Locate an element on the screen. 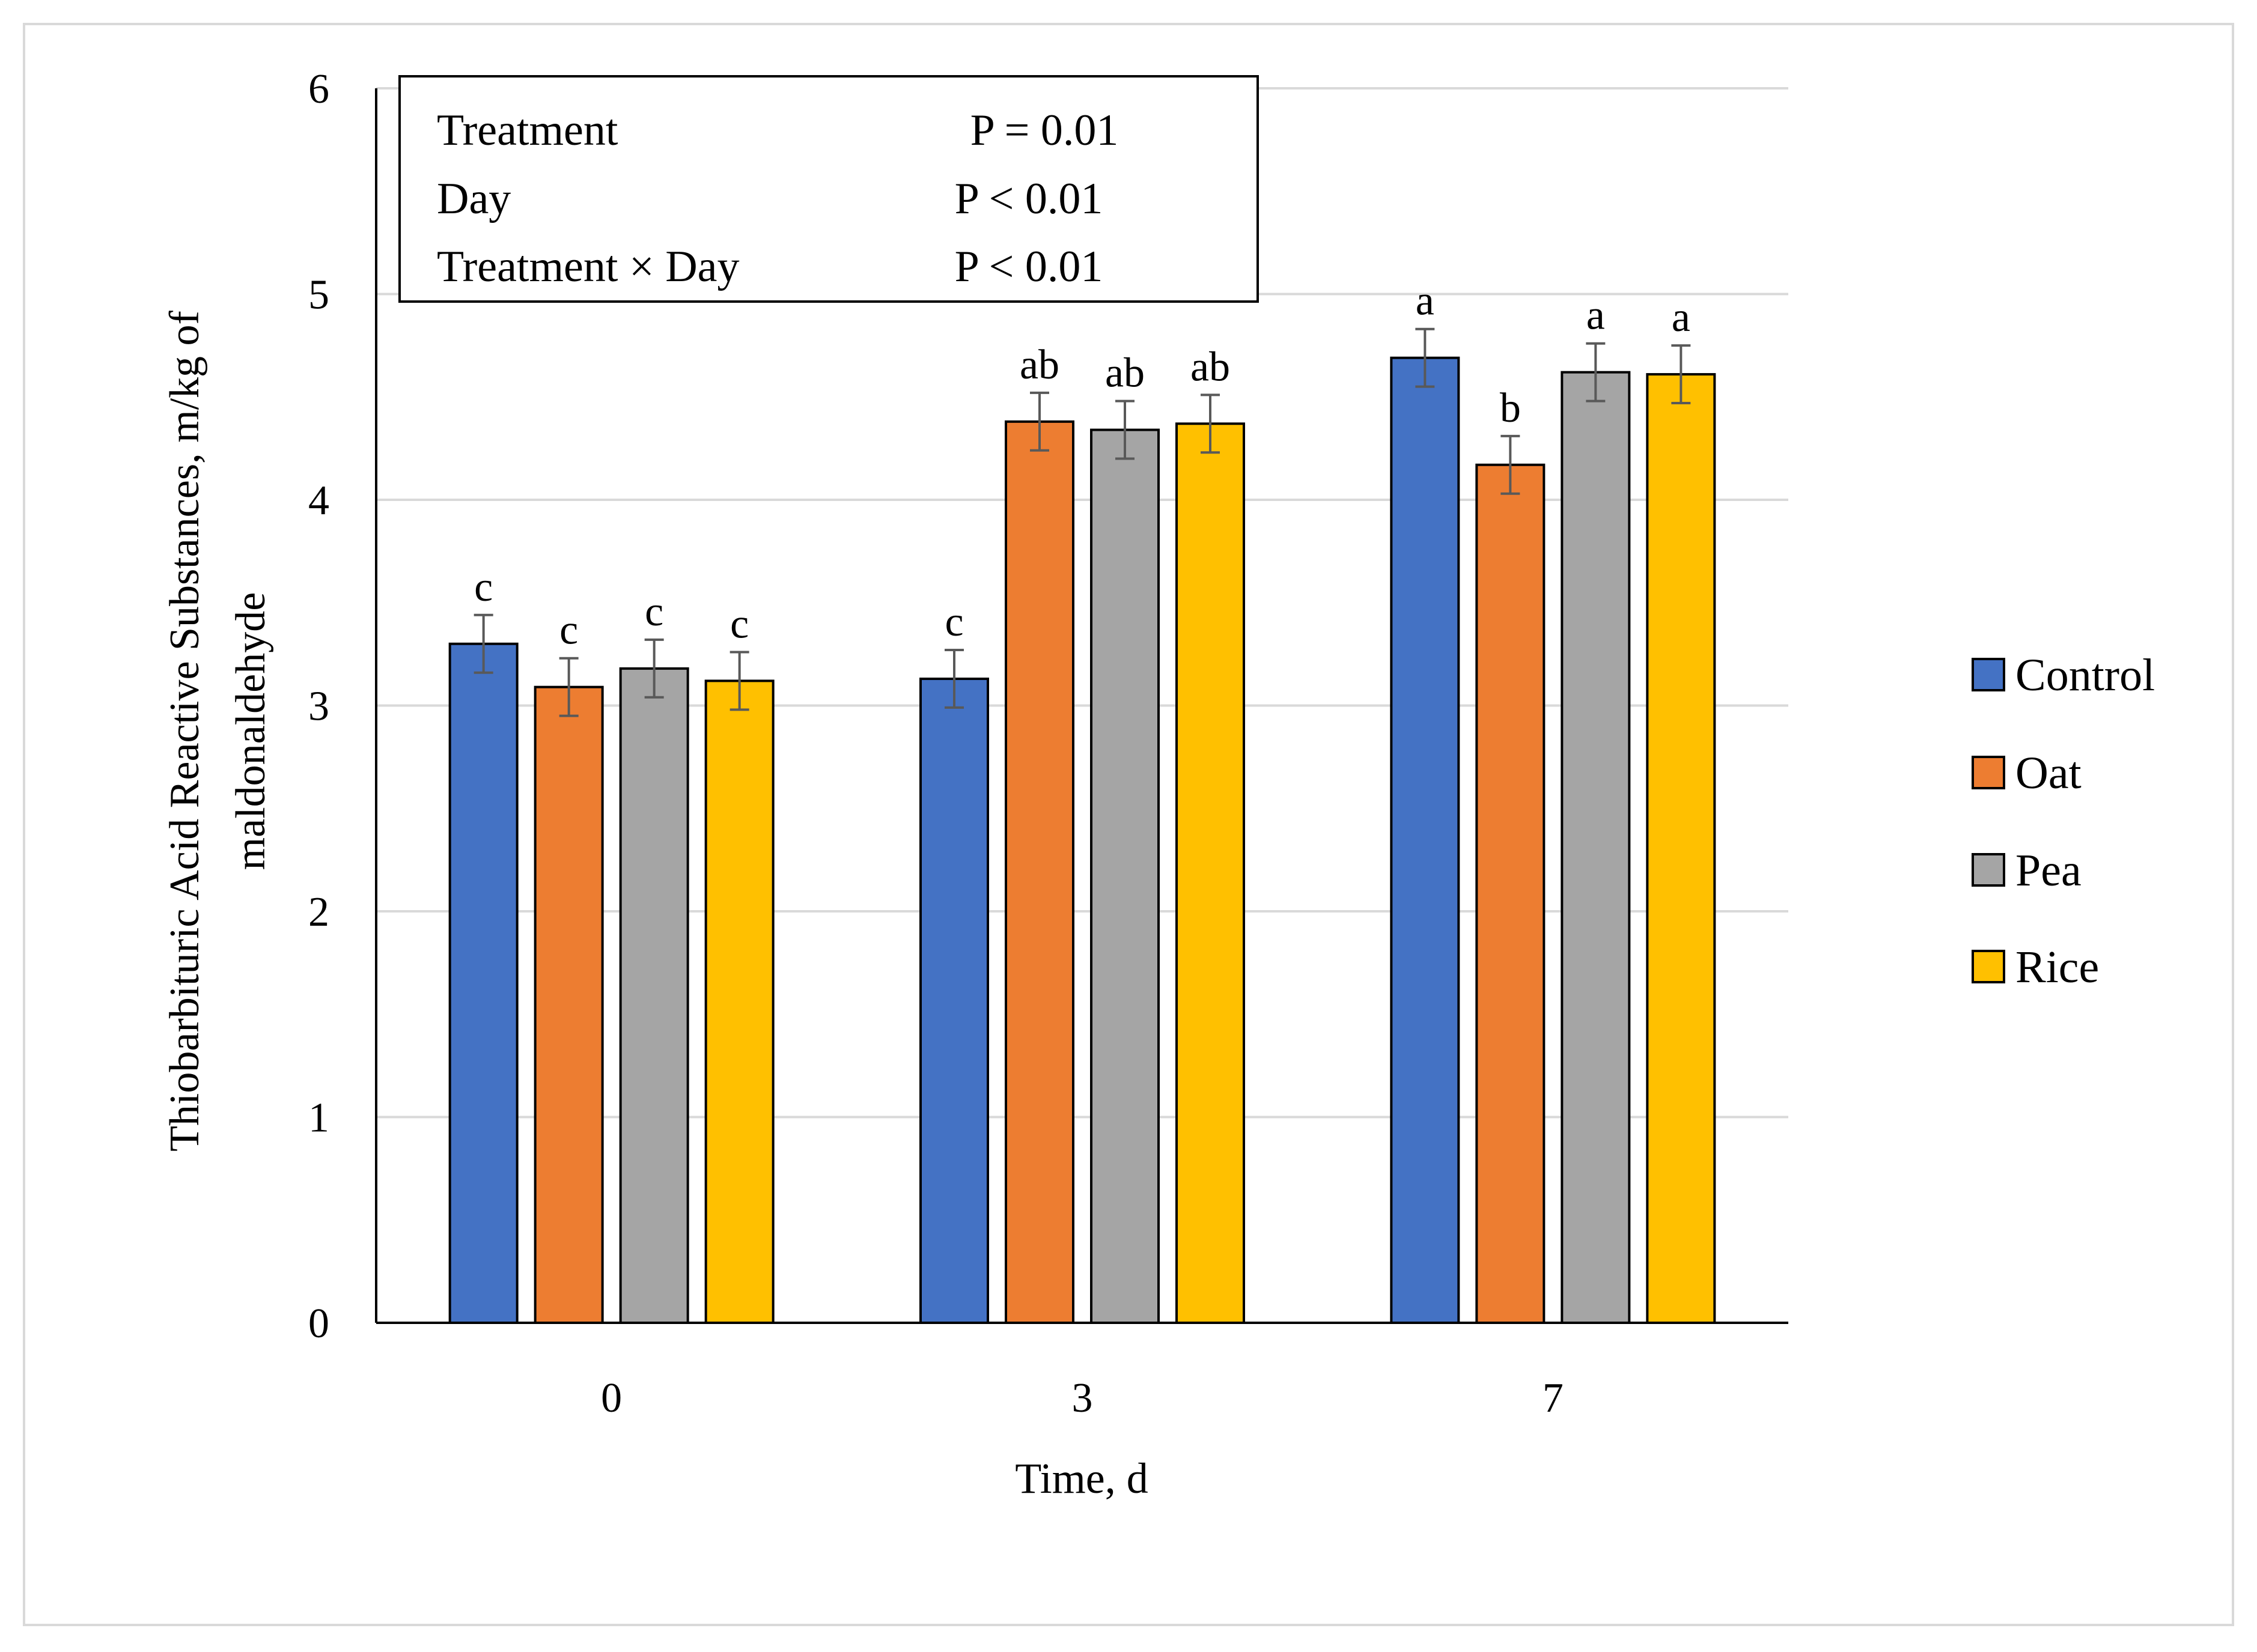 The image size is (2257, 1652). stats-p-value: P = 0.01 is located at coordinates (1044, 130).